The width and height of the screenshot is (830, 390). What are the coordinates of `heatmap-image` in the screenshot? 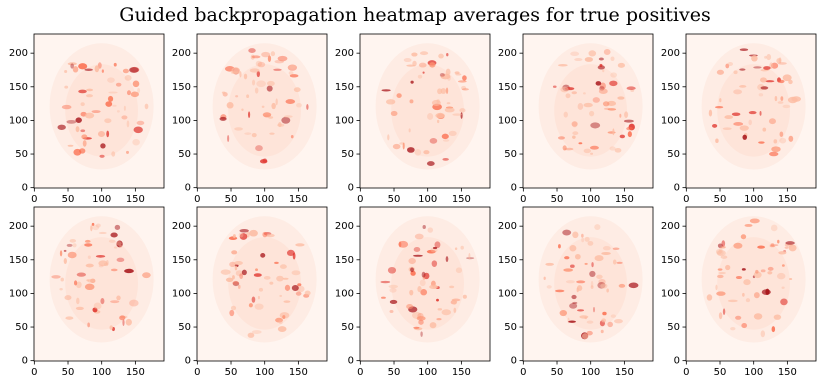 It's located at (262, 284).